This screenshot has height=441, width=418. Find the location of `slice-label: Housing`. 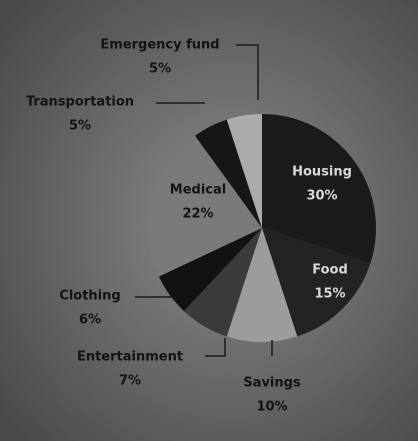

slice-label: Housing is located at coordinates (322, 172).